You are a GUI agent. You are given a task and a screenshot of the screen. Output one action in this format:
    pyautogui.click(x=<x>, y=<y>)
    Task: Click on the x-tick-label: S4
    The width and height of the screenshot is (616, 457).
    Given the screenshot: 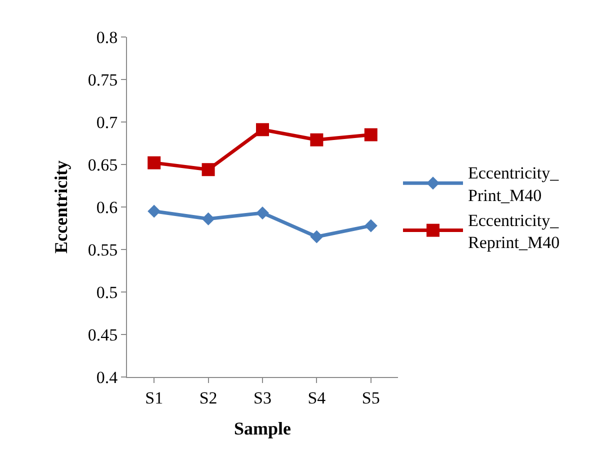 What is the action you would take?
    pyautogui.click(x=317, y=398)
    